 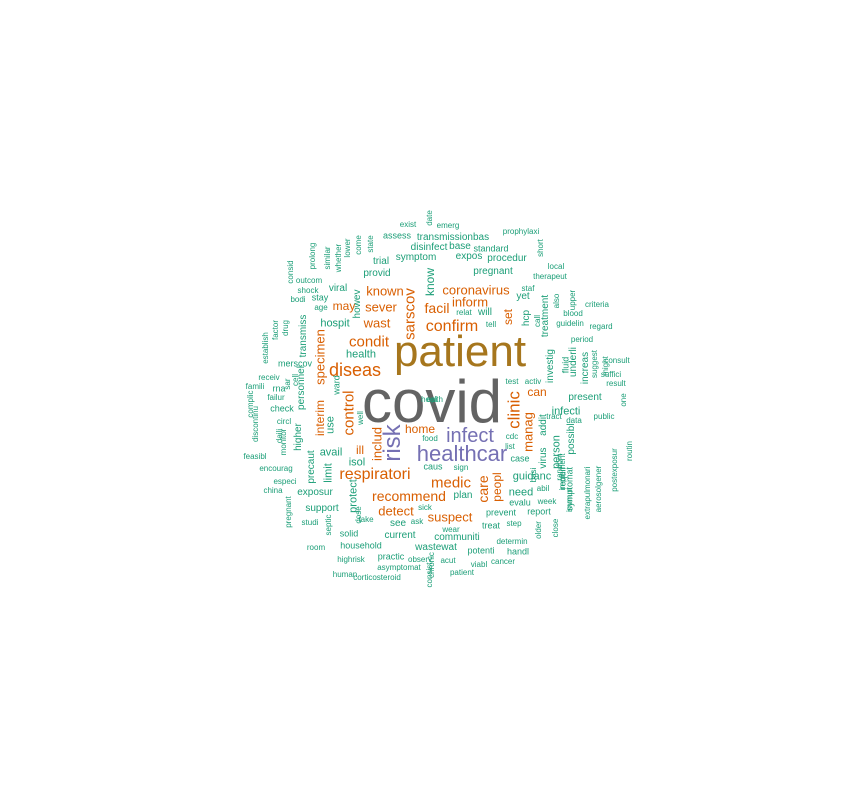 What do you see at coordinates (520, 458) in the screenshot?
I see `word-case: case` at bounding box center [520, 458].